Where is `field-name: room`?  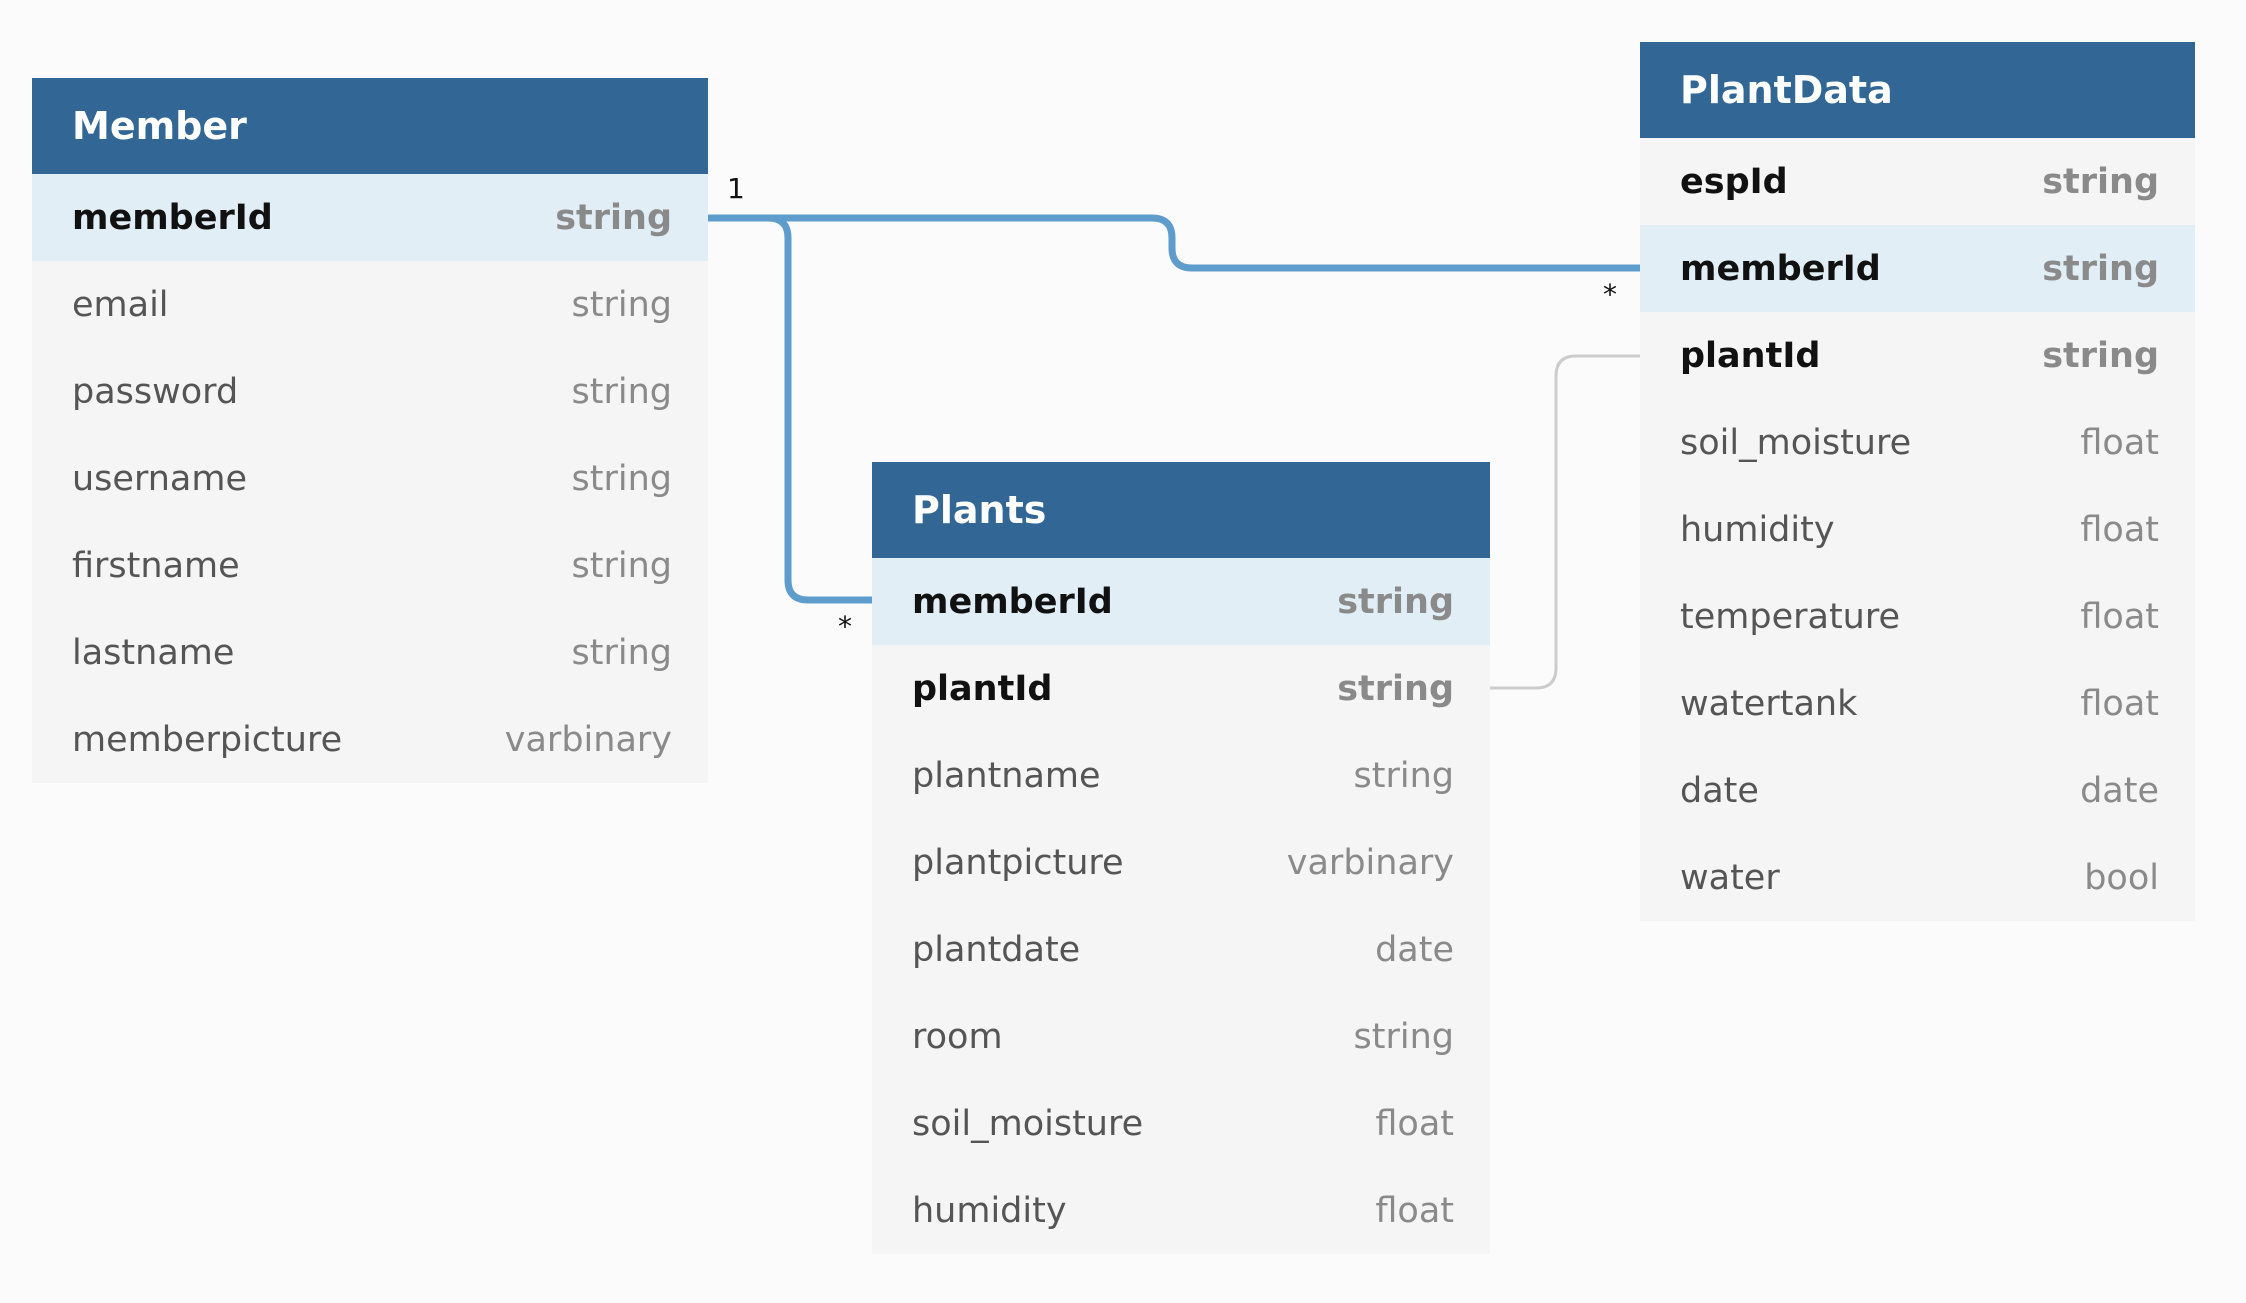 field-name: room is located at coordinates (957, 1036).